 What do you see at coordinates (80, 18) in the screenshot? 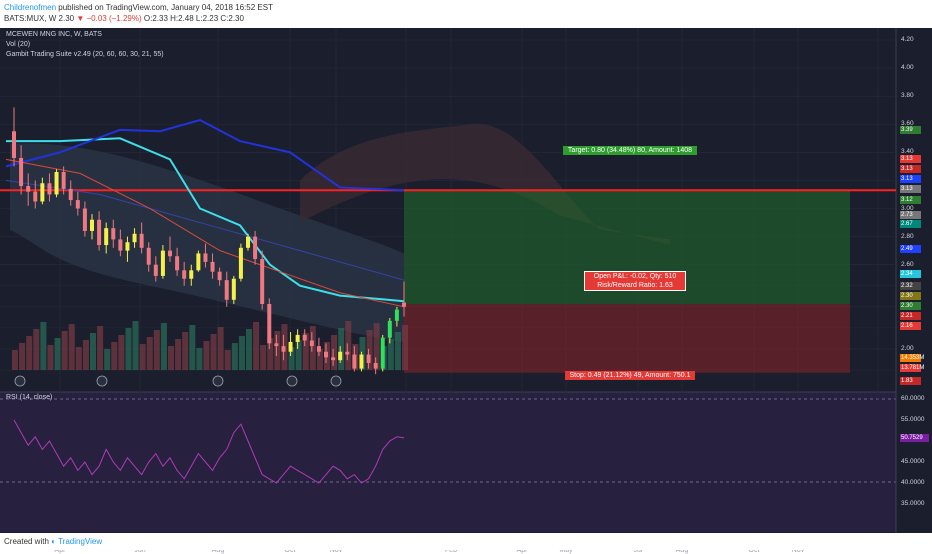
I see `down-arrow-icon: ▼` at bounding box center [80, 18].